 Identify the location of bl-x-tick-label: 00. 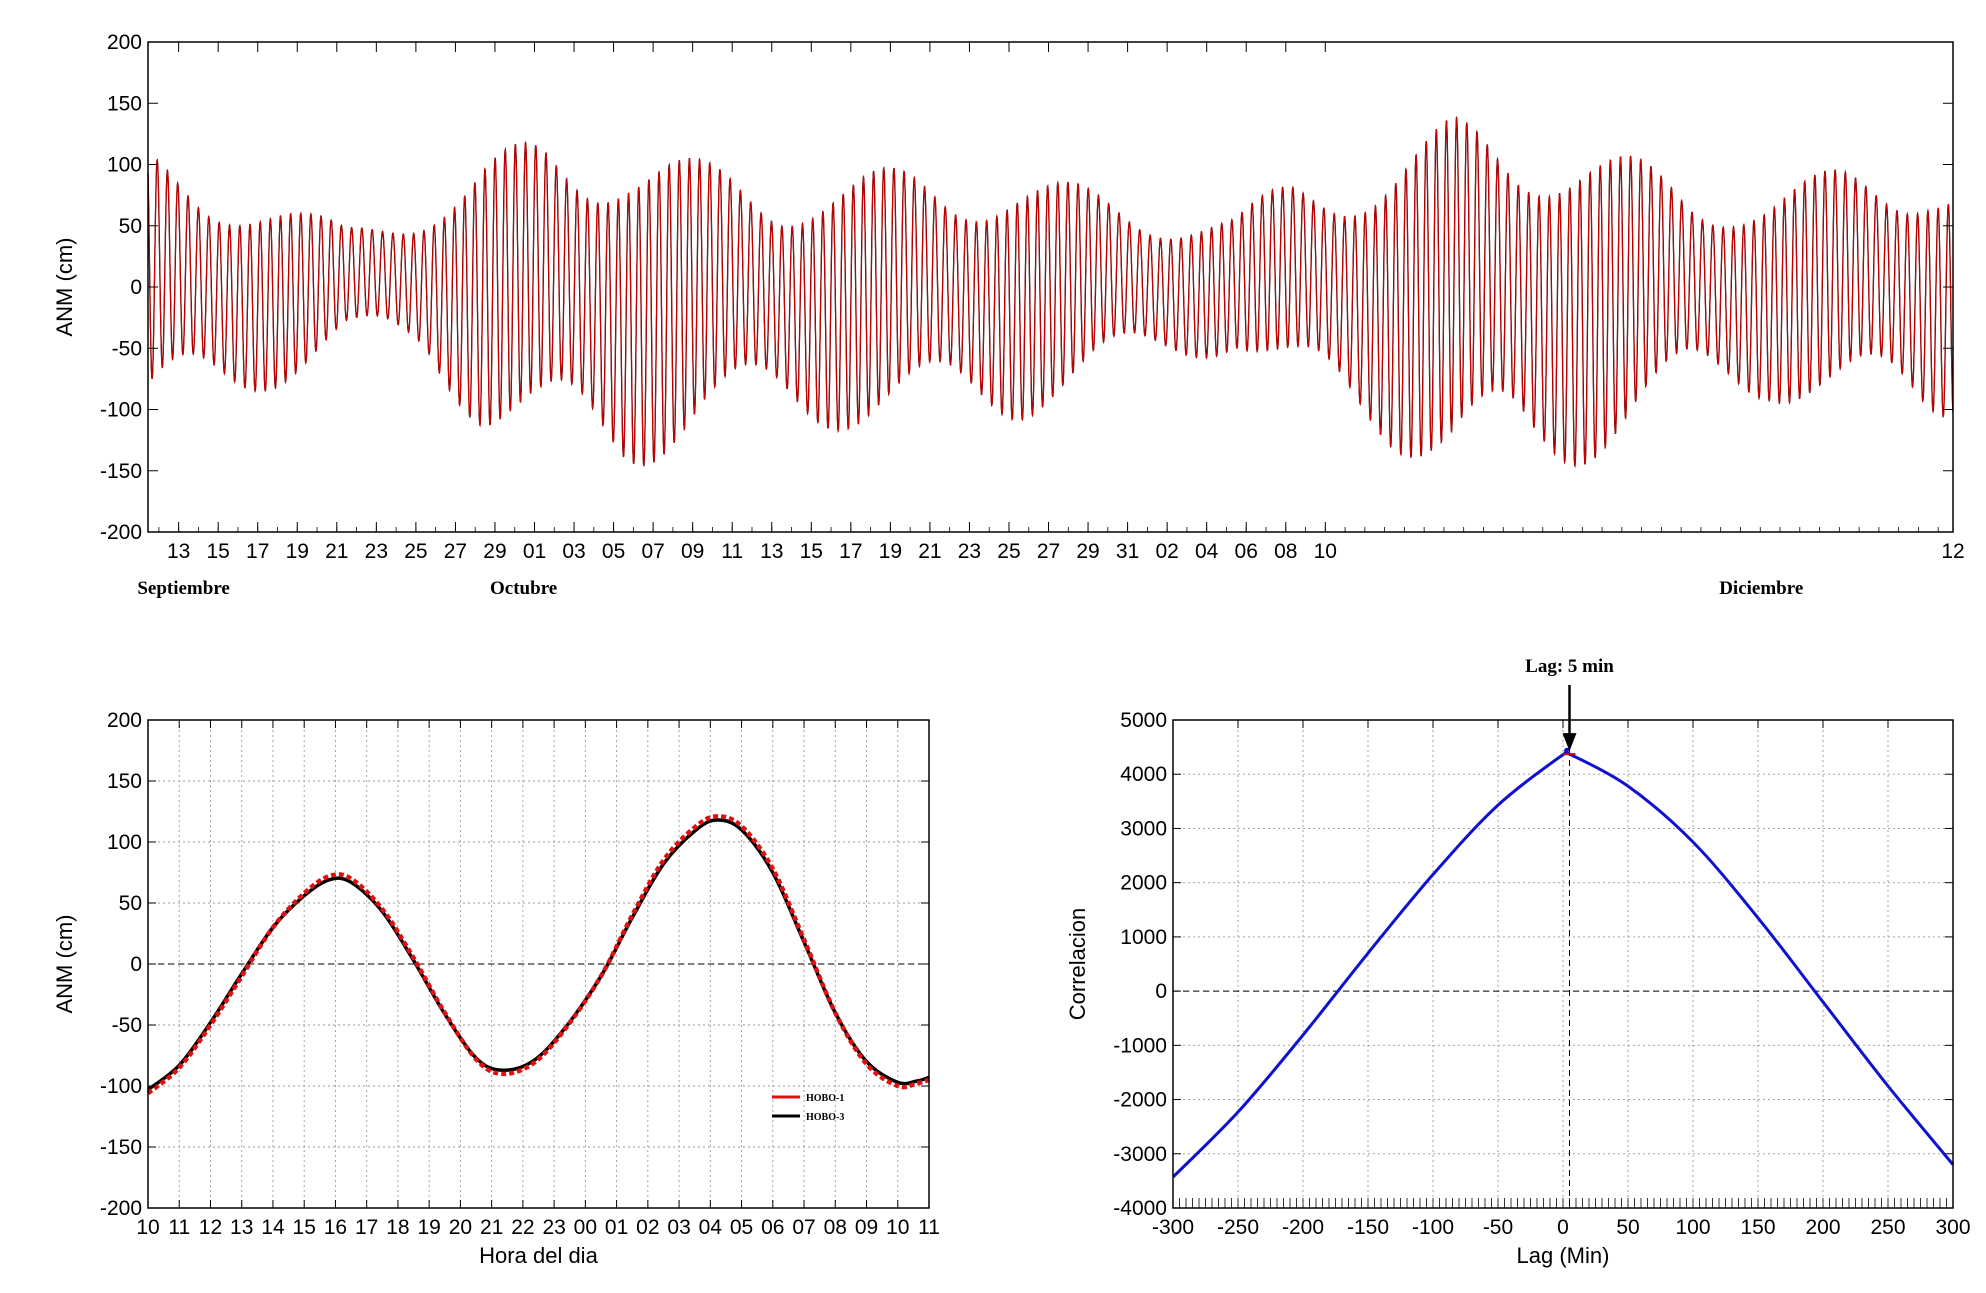
(585, 1227).